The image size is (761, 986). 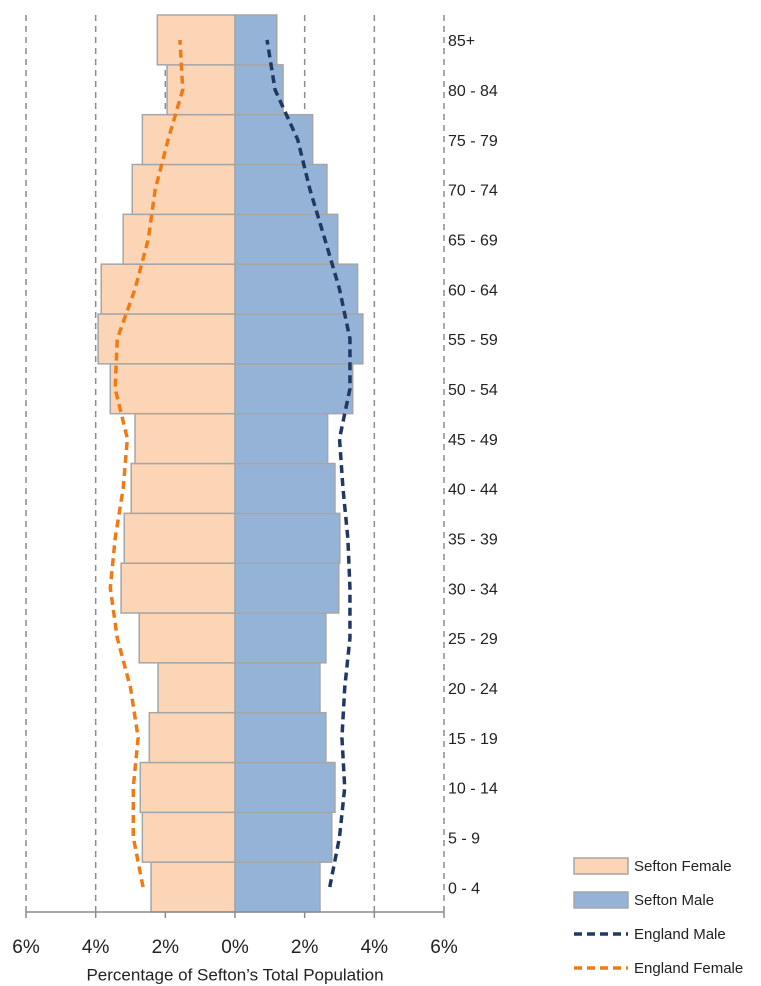 I want to click on y-tick-label: 80 - 84, so click(x=473, y=91).